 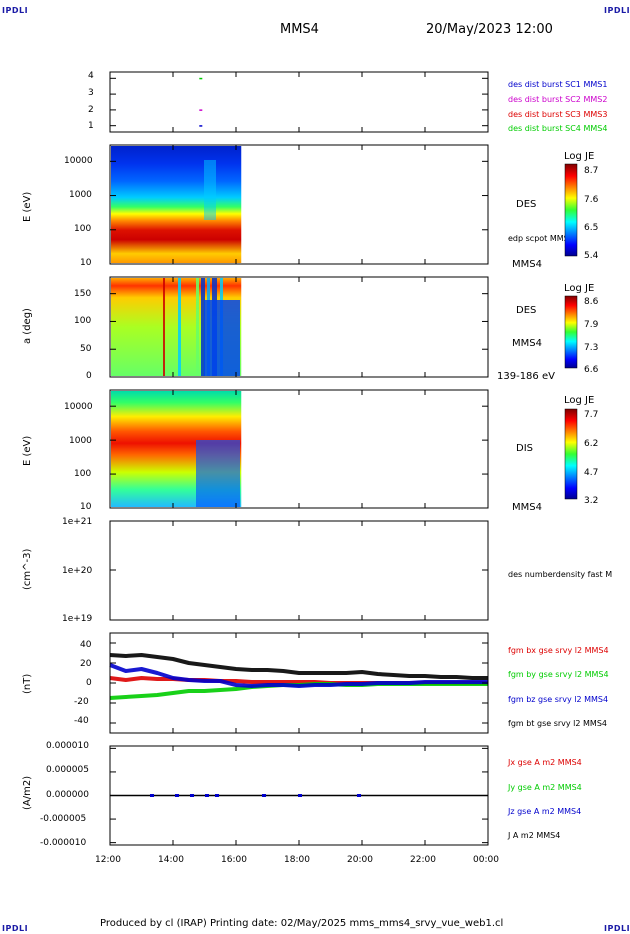 What do you see at coordinates (591, 501) in the screenshot?
I see `cbar3-tick: 3.2` at bounding box center [591, 501].